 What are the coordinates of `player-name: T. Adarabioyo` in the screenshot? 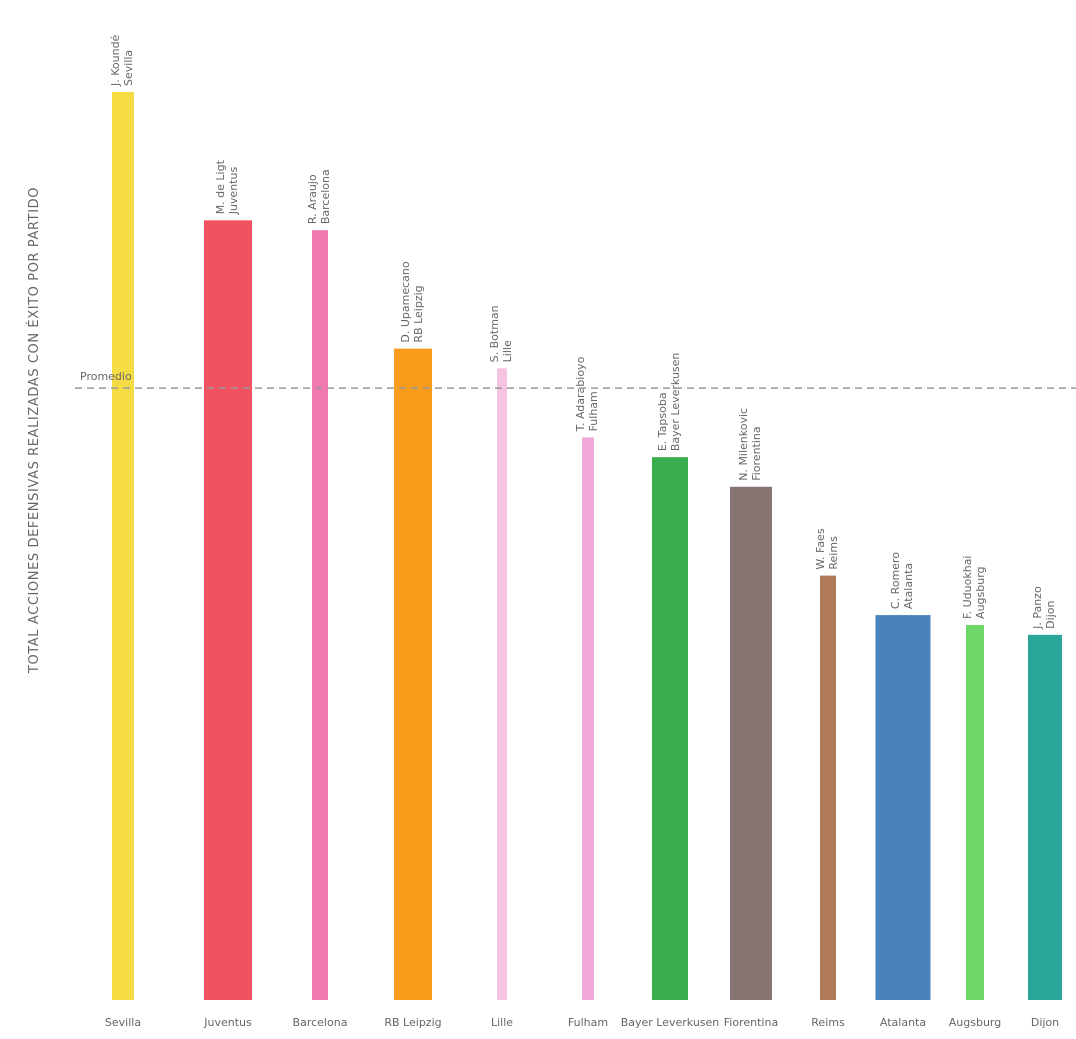 It's located at (580, 394).